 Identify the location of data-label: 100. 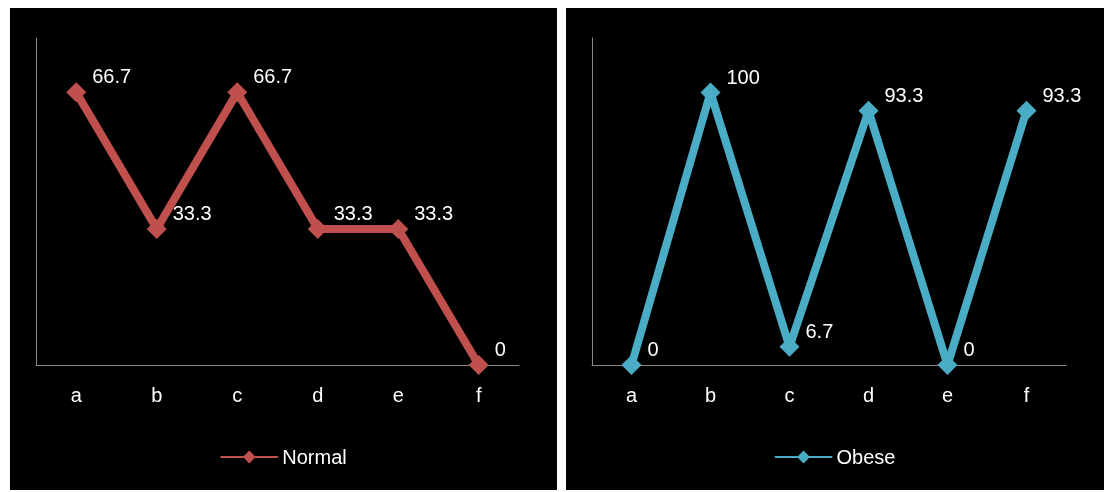
(743, 76).